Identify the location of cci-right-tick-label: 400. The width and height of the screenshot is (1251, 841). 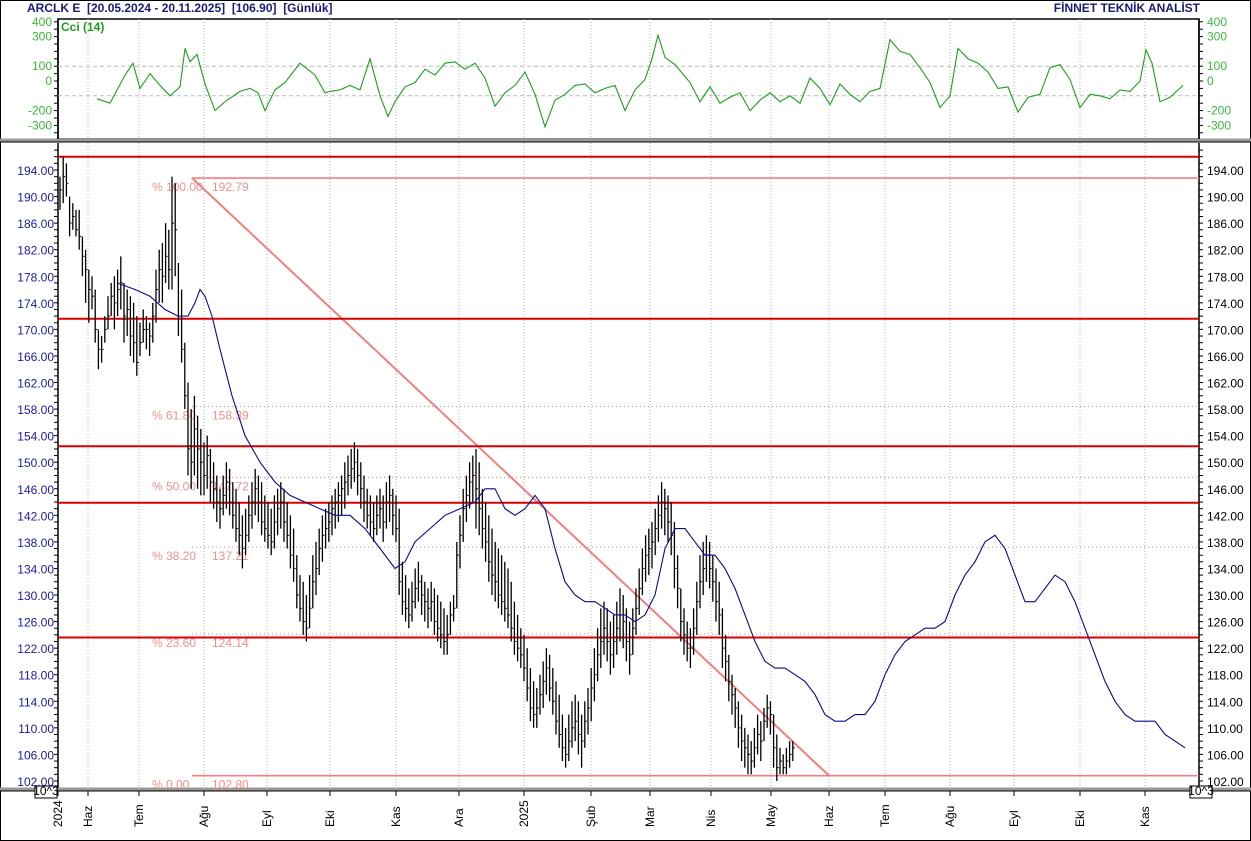
(1217, 22).